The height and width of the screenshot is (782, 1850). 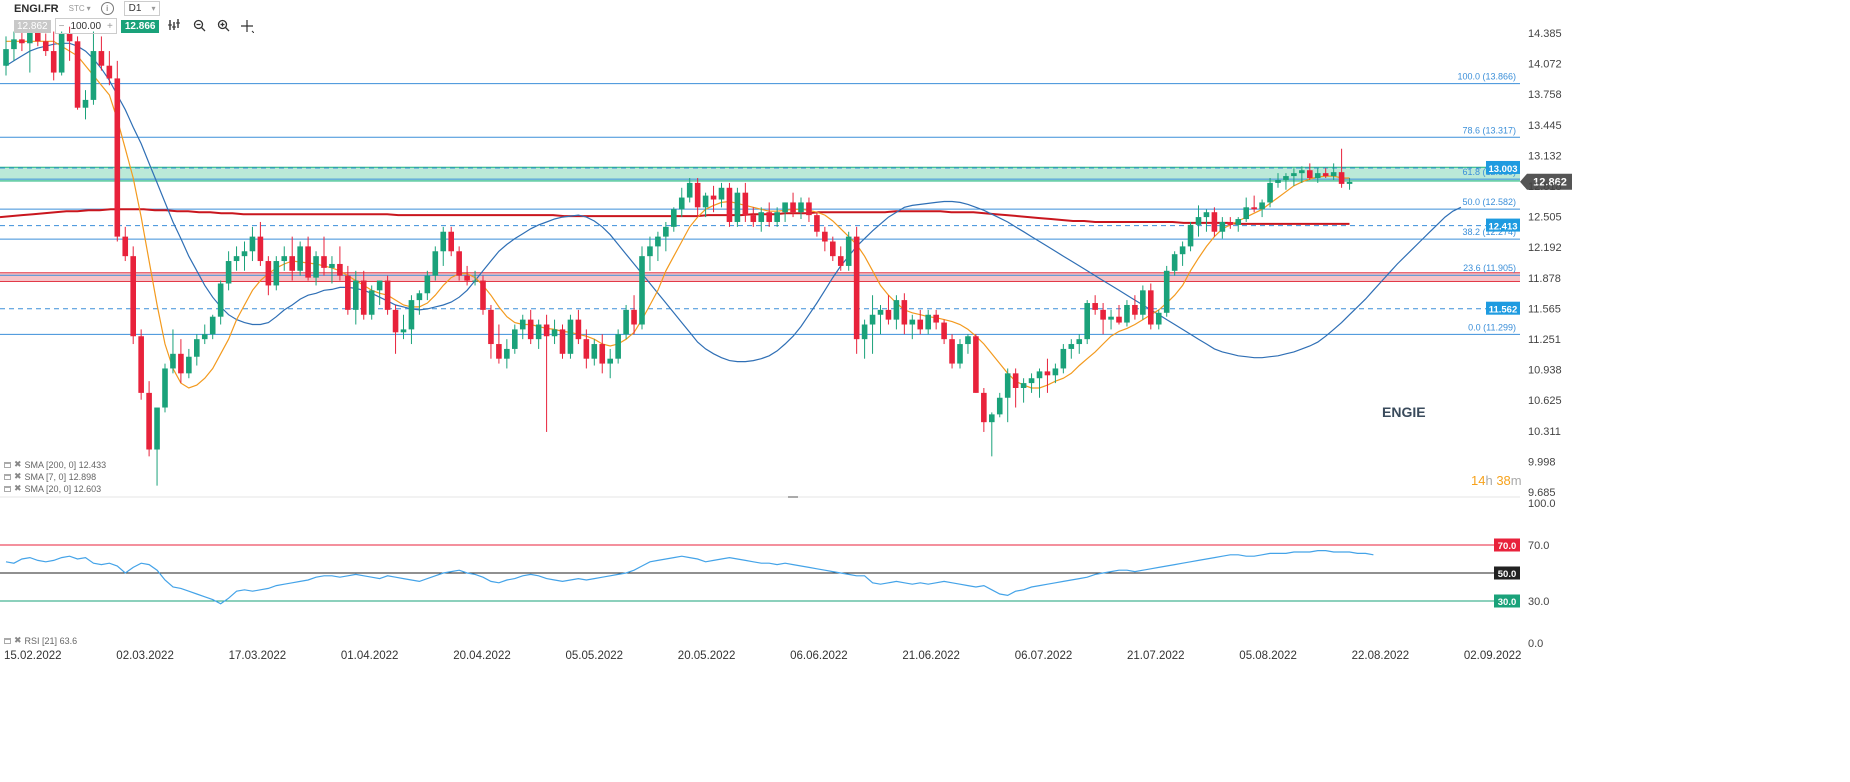 What do you see at coordinates (55, 464) in the screenshot?
I see `legend-sma200: ✖ SMA [200, 0] 12.433` at bounding box center [55, 464].